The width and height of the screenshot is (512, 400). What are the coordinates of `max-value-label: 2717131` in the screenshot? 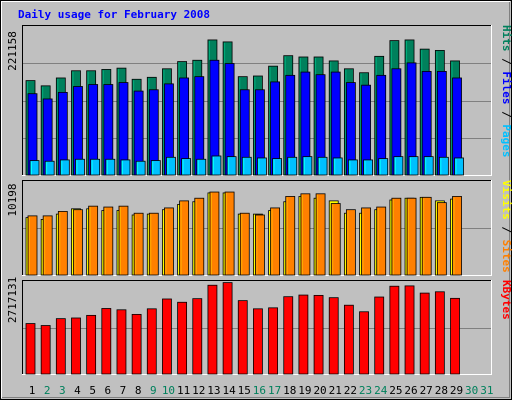 It's located at (12, 300).